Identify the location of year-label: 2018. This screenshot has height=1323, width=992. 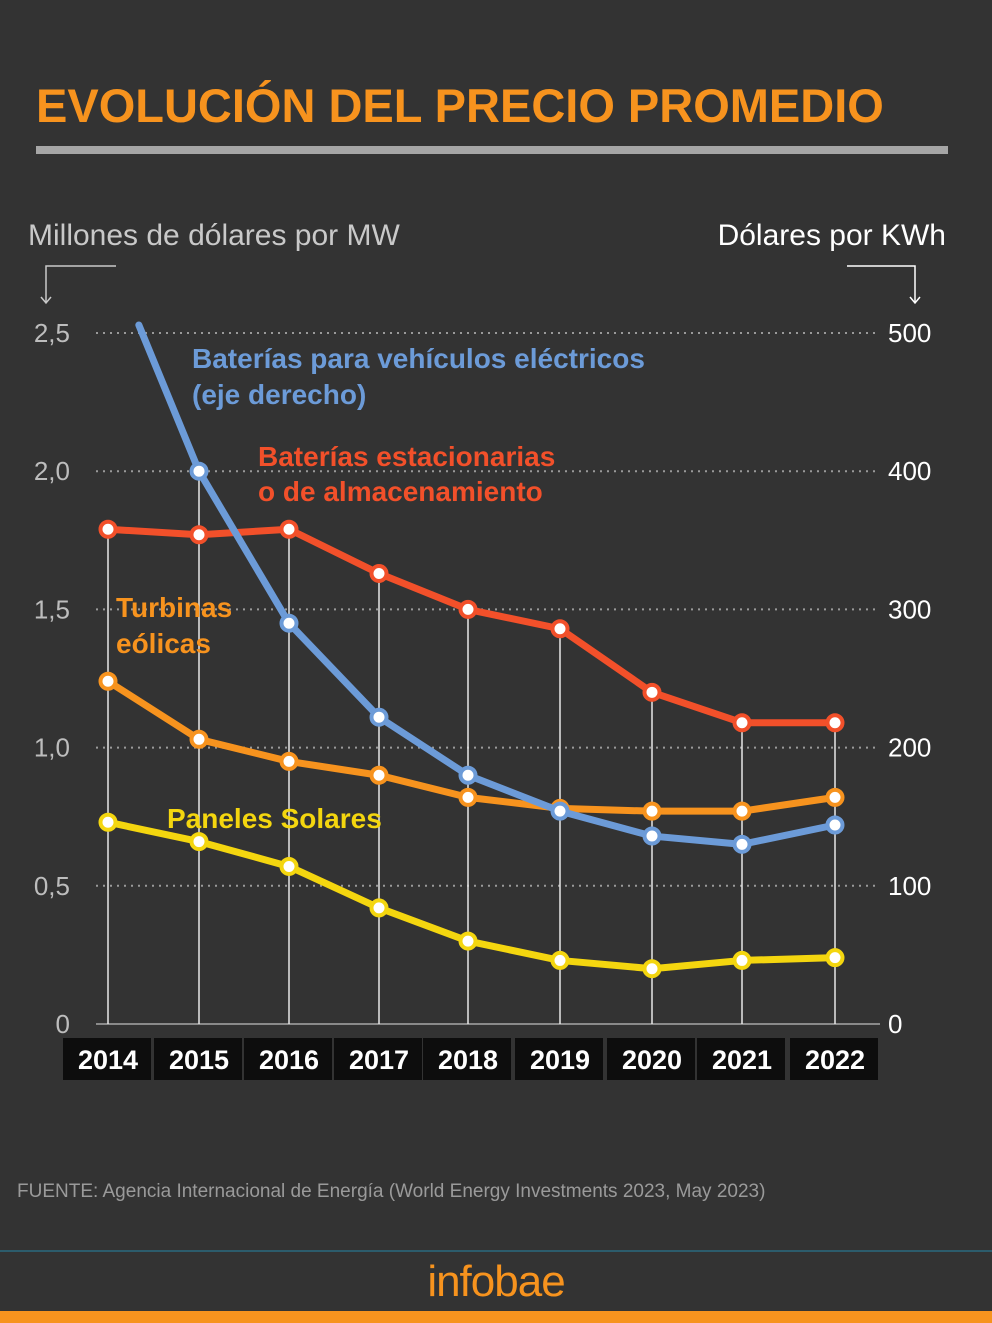
(468, 1060).